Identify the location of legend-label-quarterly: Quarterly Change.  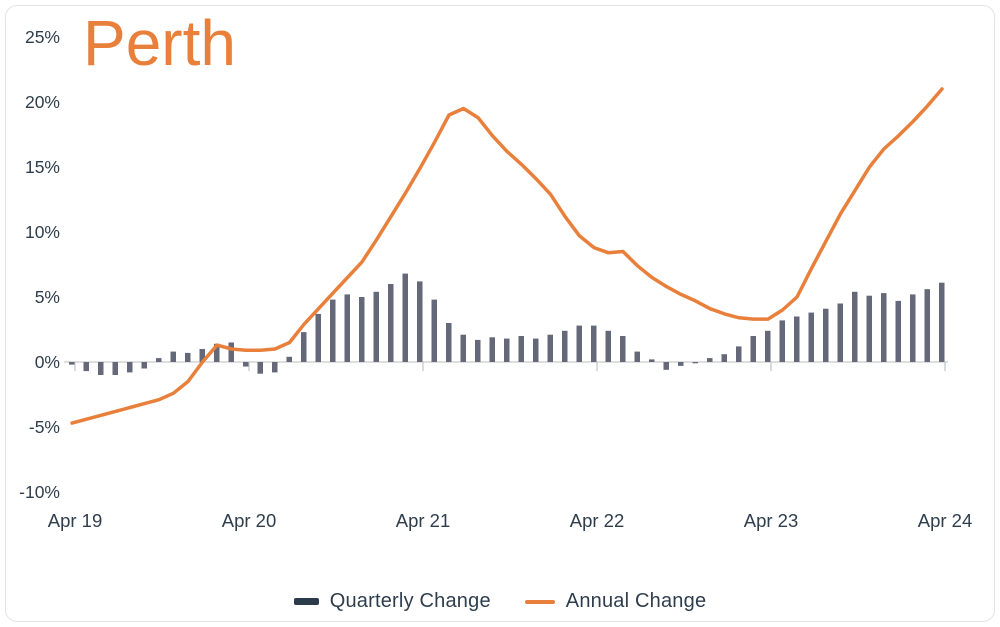
(410, 601).